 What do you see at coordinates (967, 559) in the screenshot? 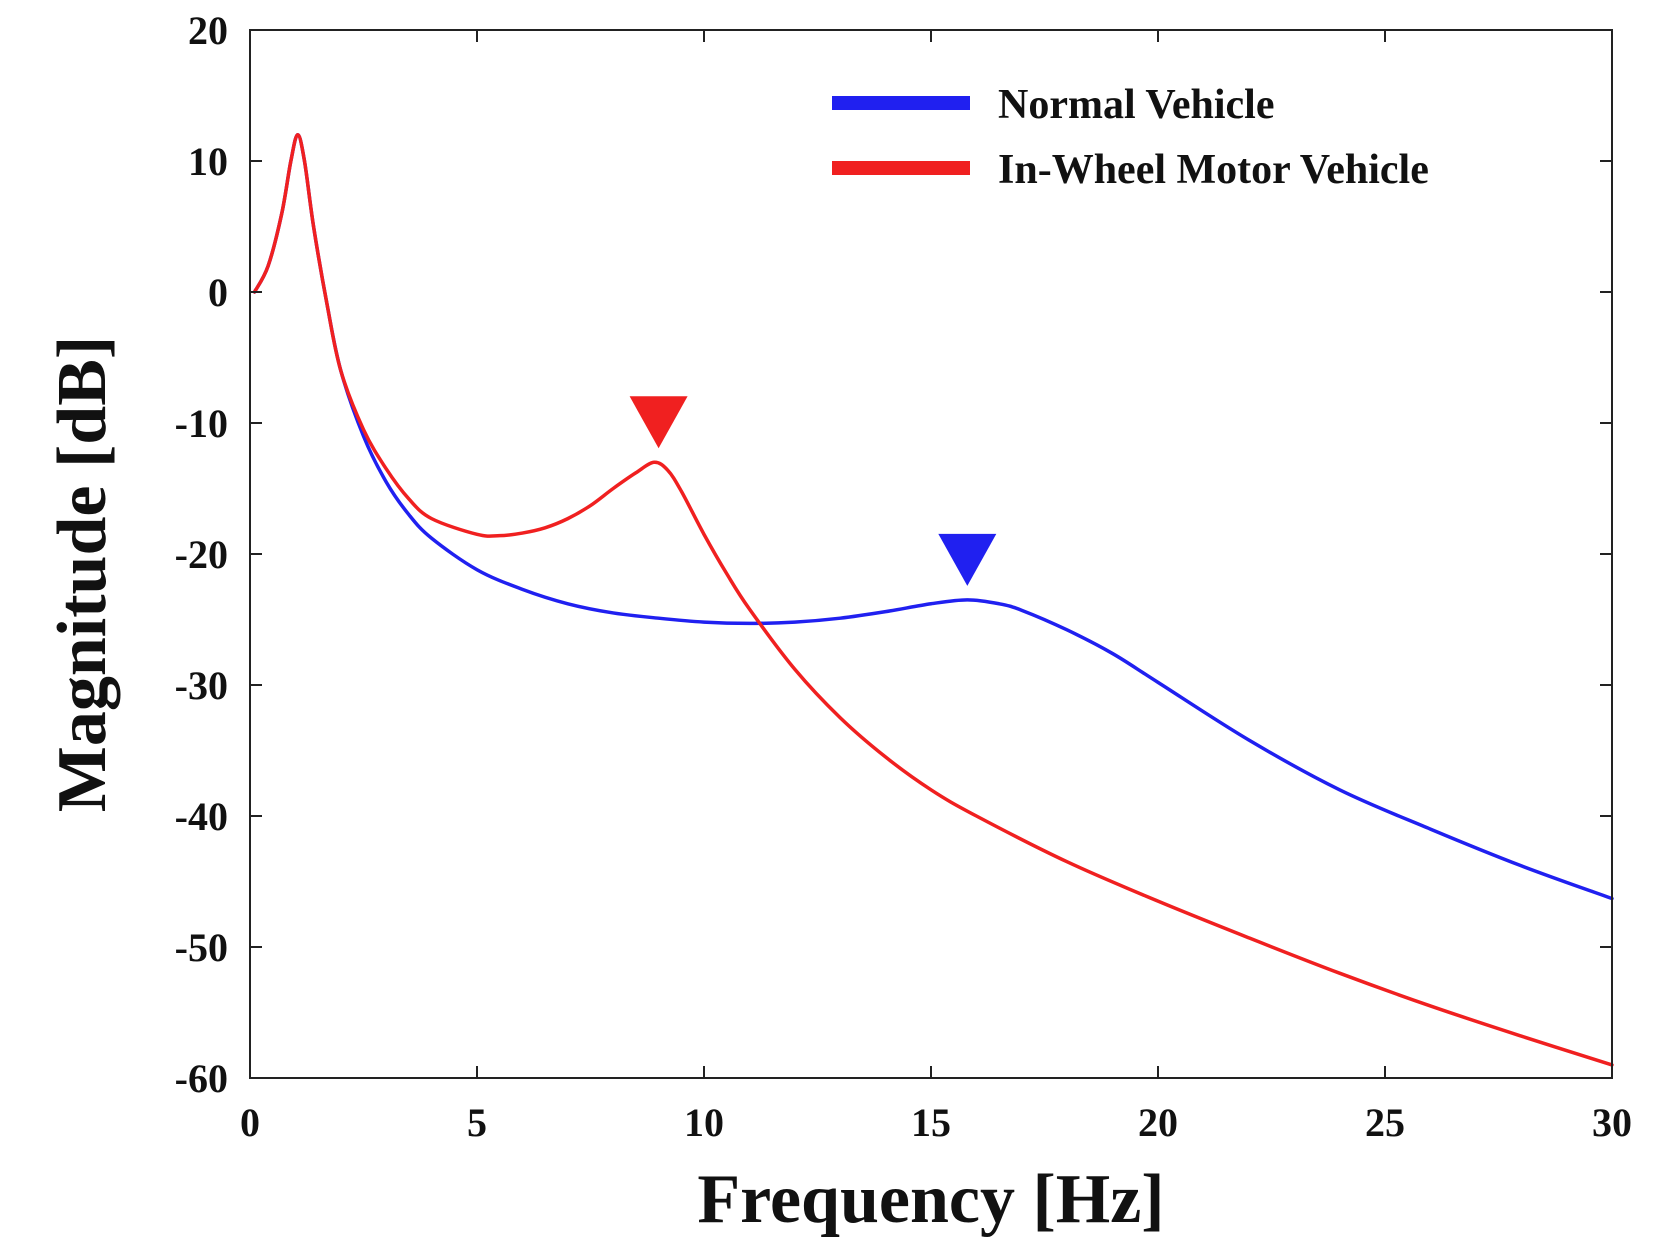
I see `peak-marker-normal-vehicle` at bounding box center [967, 559].